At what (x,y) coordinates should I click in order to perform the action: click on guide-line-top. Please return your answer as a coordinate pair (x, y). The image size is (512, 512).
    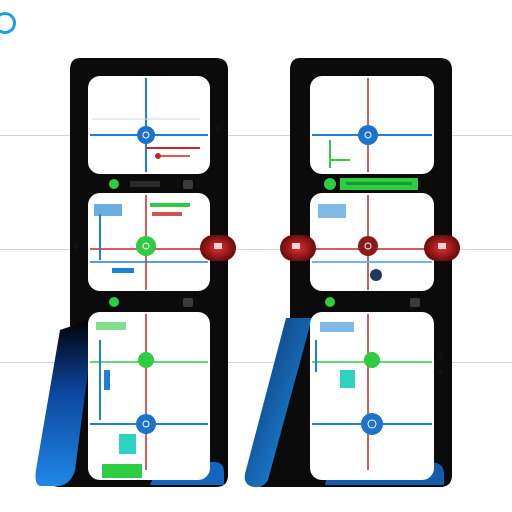
    Looking at the image, I should click on (256, 135).